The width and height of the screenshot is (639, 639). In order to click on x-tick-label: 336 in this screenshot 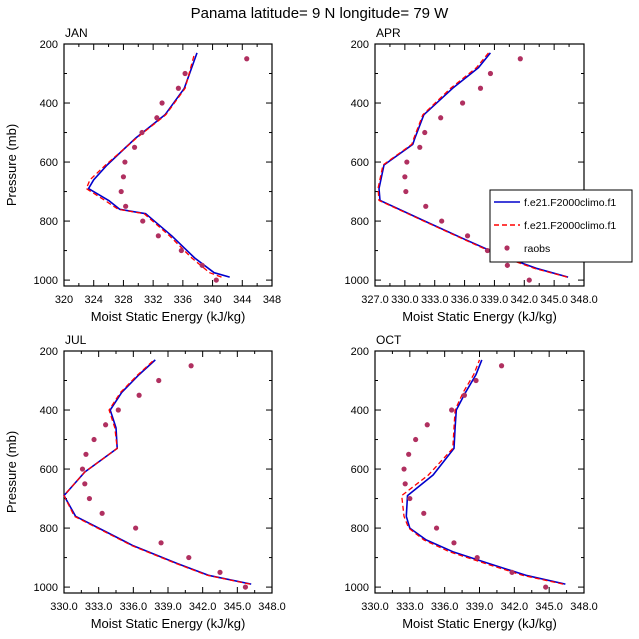, I will do `click(183, 300)`.